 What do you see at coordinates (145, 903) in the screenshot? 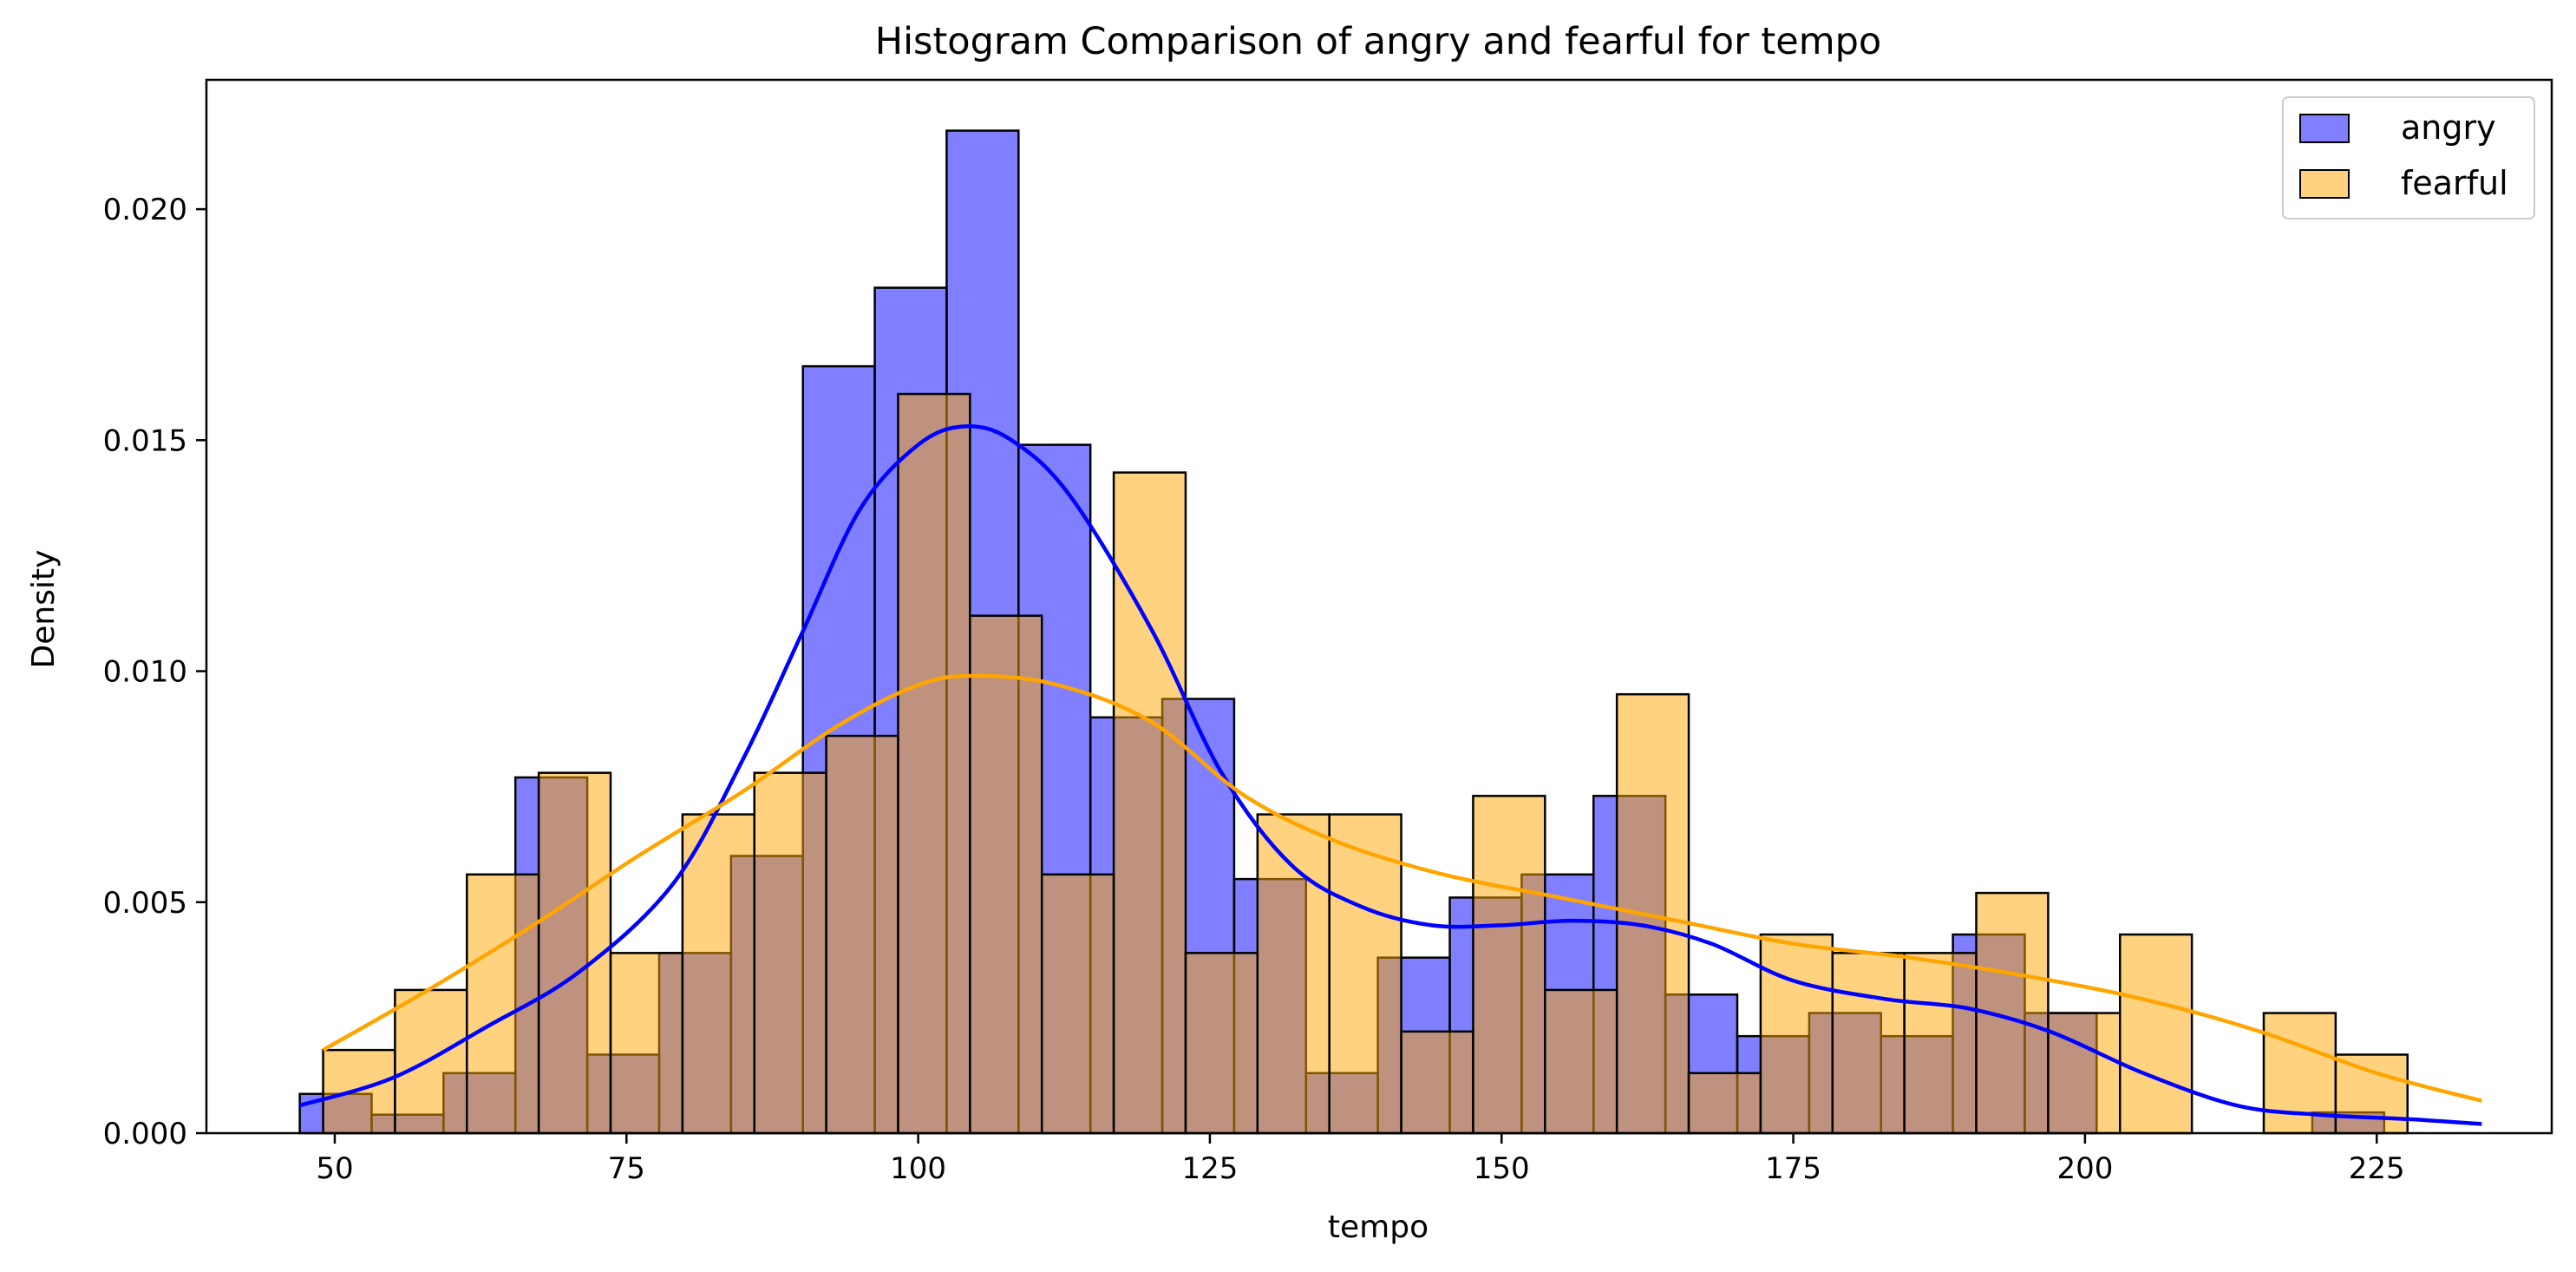
I see `y-tick-label: 0.005` at bounding box center [145, 903].